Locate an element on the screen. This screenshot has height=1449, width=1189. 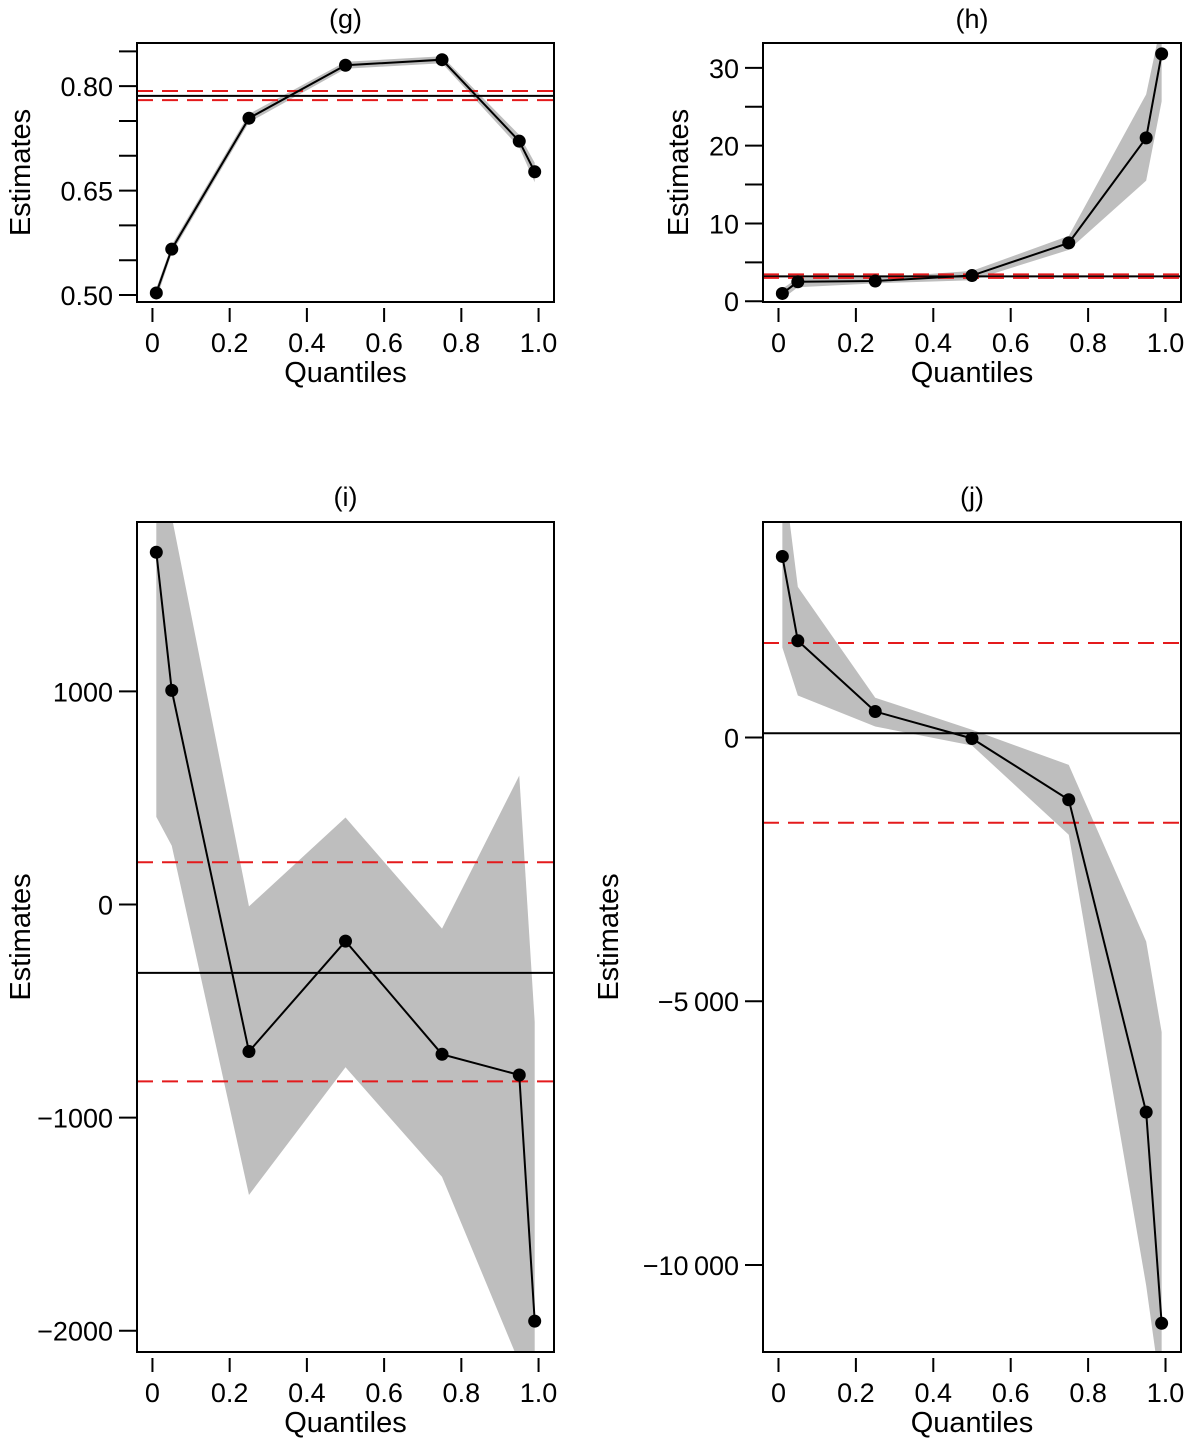
confidence-band is located at coordinates (972, 171).